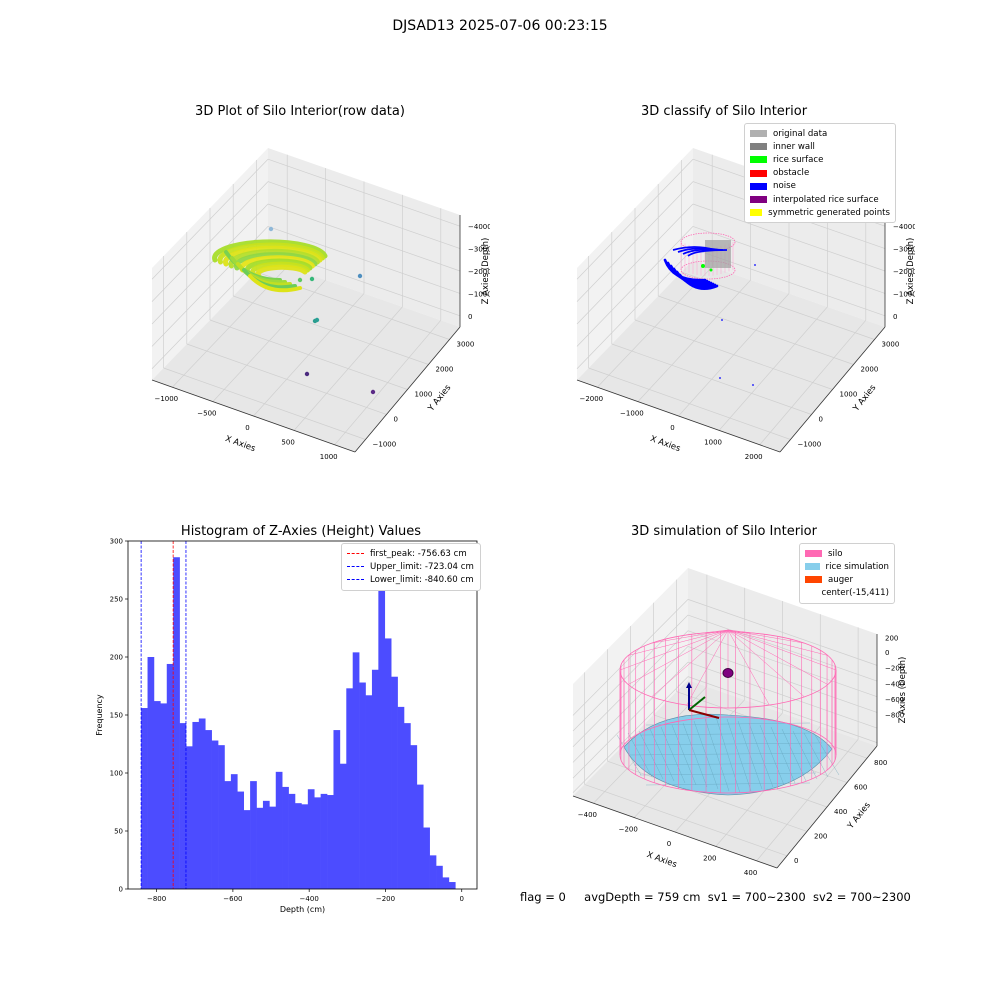 This screenshot has width=1000, height=1000. What do you see at coordinates (820, 159) in the screenshot?
I see `legend-rice-surface: rice surface` at bounding box center [820, 159].